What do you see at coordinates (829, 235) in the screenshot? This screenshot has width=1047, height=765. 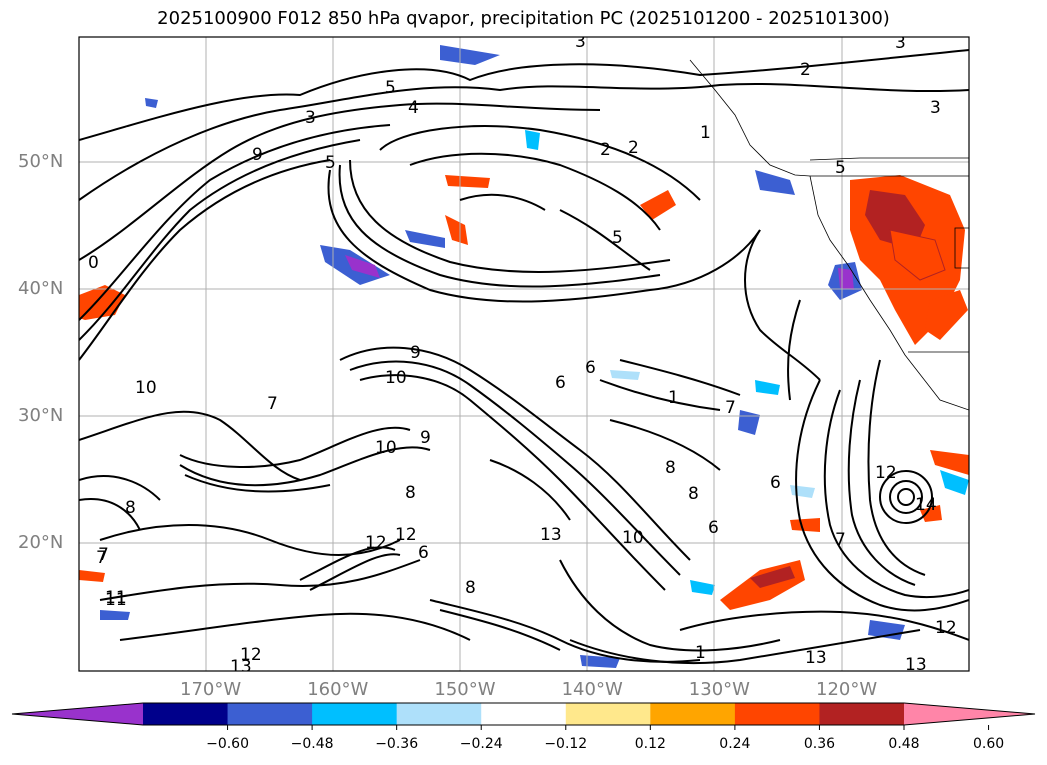 I see `coastlines` at bounding box center [829, 235].